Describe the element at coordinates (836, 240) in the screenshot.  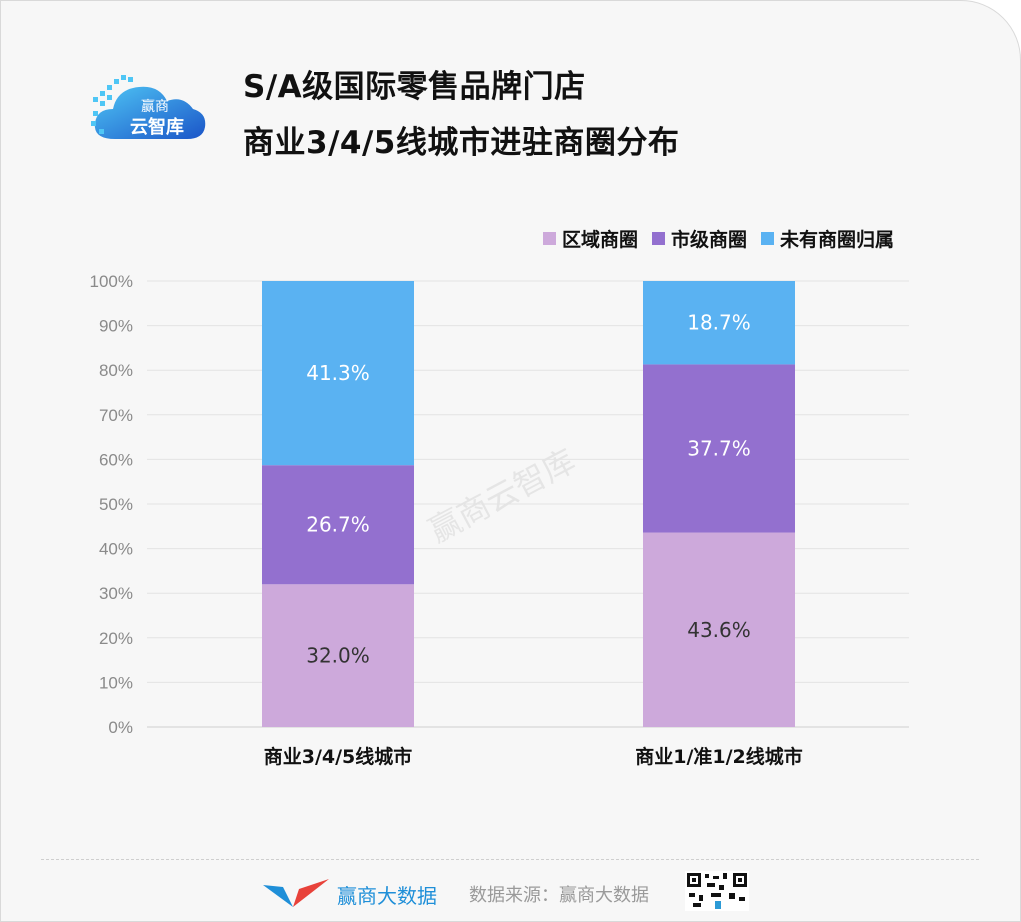
I see `legend-label-none: 未有商圈归属` at that location.